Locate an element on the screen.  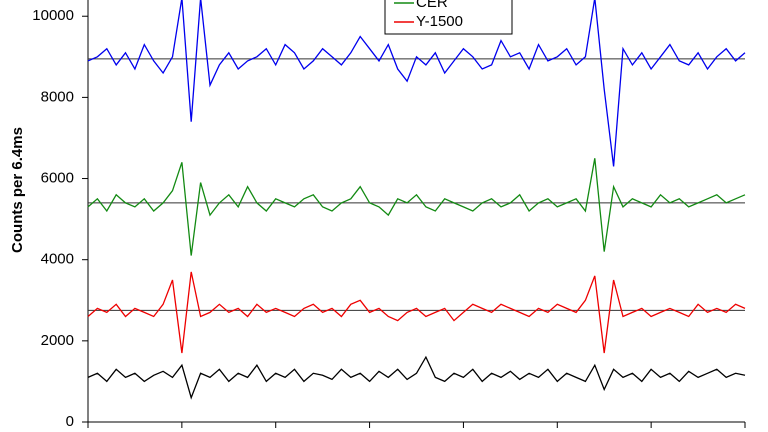
y-tick-label: 2000 is located at coordinates (57, 340).